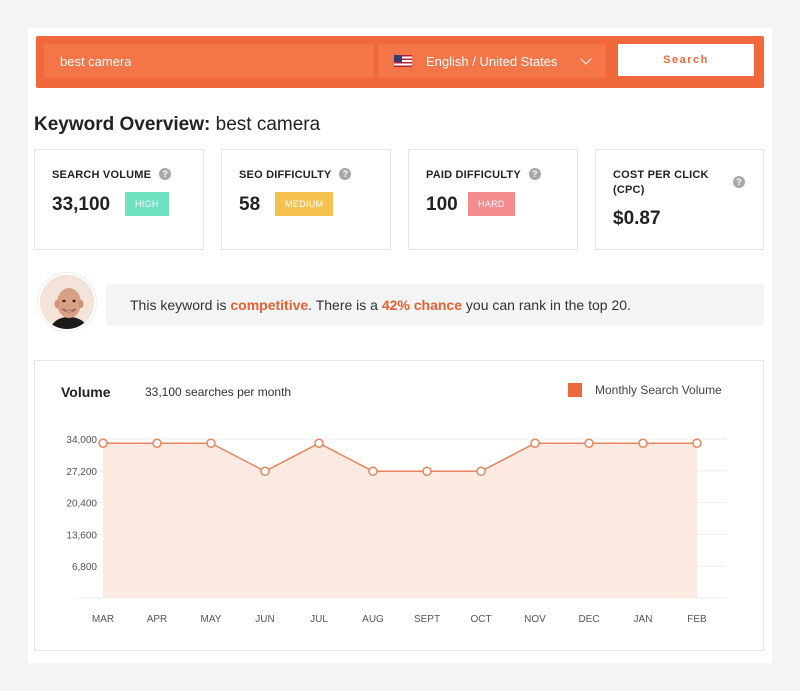 This screenshot has width=800, height=691. Describe the element at coordinates (643, 619) in the screenshot. I see `x-tick-label: JAN` at that location.